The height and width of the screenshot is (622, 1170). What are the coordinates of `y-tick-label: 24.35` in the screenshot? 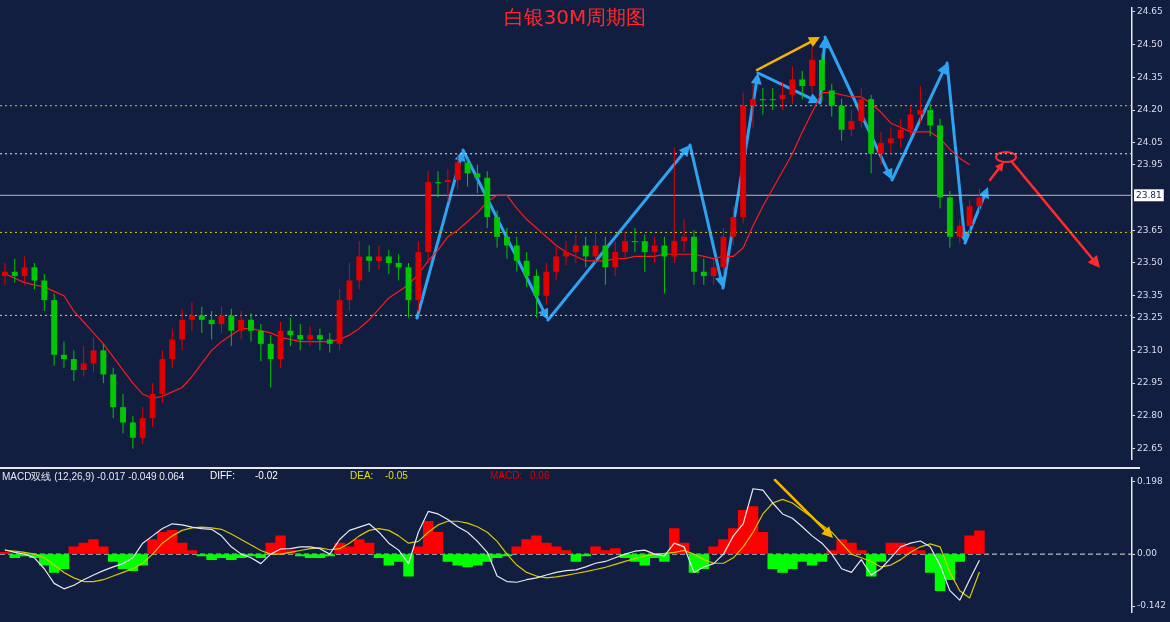 It's located at (1150, 76).